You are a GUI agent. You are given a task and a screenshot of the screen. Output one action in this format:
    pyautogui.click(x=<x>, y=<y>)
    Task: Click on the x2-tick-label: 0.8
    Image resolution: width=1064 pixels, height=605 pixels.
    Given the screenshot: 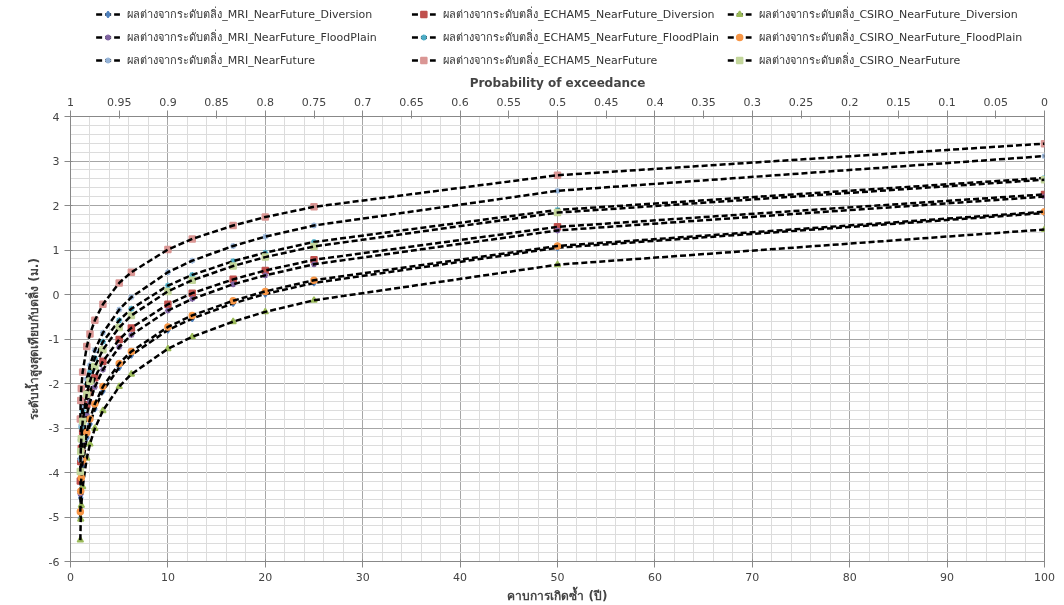 What is the action you would take?
    pyautogui.click(x=265, y=102)
    